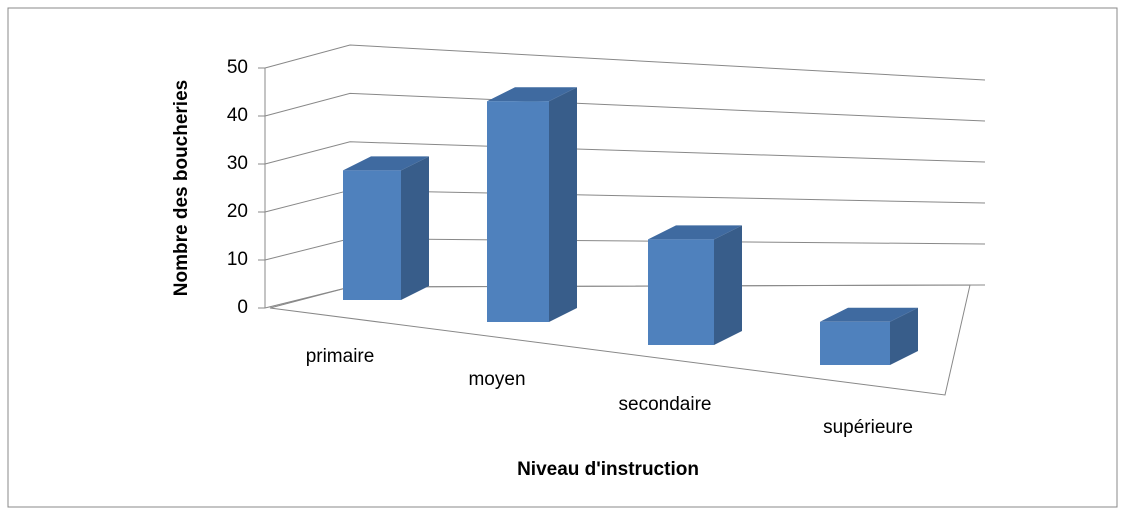 Image resolution: width=1125 pixels, height=515 pixels. Describe the element at coordinates (665, 404) in the screenshot. I see `x-tick-label: secondaire` at that location.